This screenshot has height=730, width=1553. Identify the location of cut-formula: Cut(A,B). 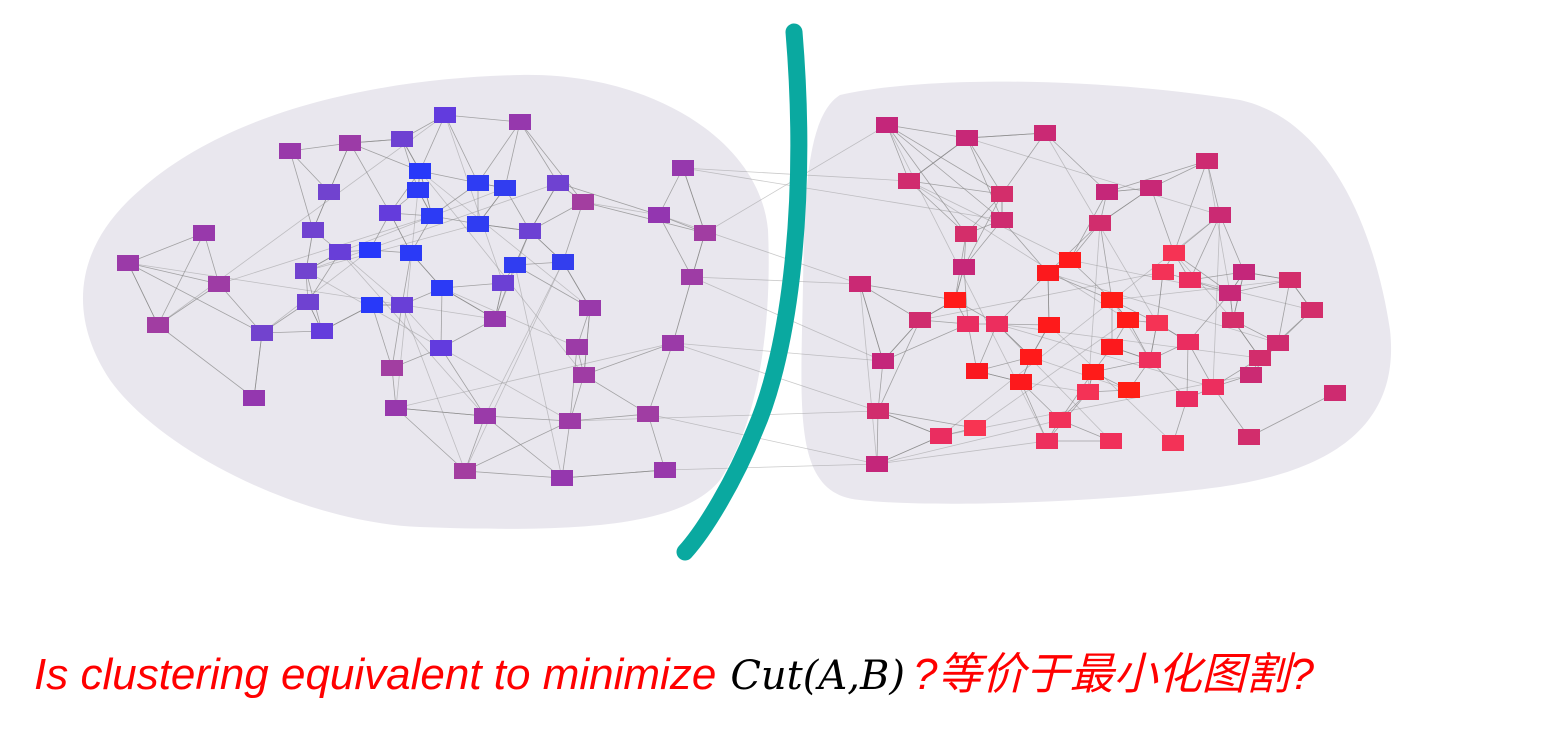
(817, 676).